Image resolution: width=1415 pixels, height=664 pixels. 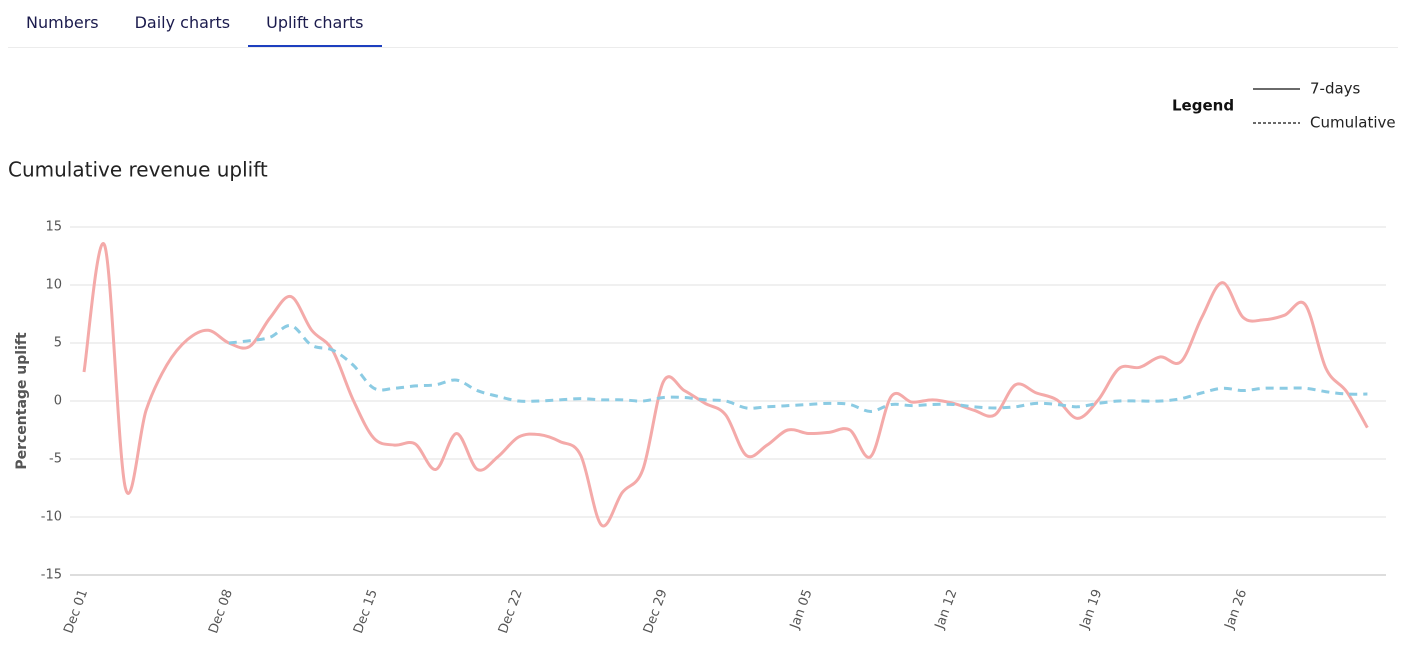 What do you see at coordinates (183, 23) in the screenshot?
I see `tab: Daily charts` at bounding box center [183, 23].